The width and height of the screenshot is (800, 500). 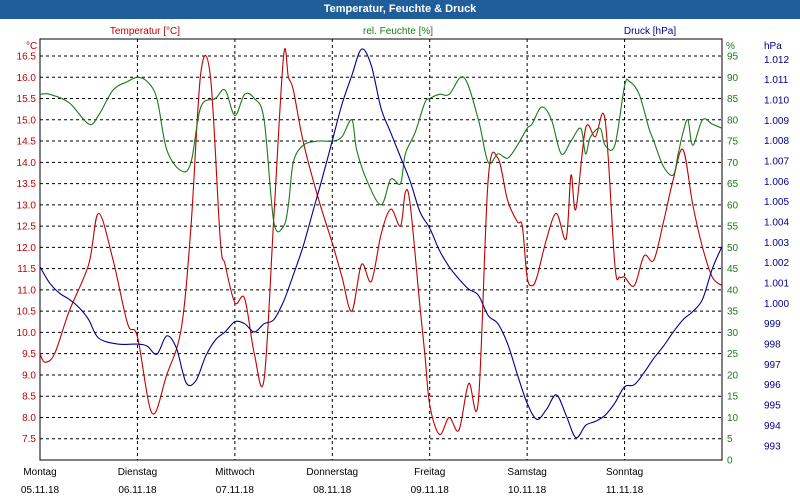 What do you see at coordinates (29, 418) in the screenshot?
I see `temperature-tick-label: 8.0` at bounding box center [29, 418].